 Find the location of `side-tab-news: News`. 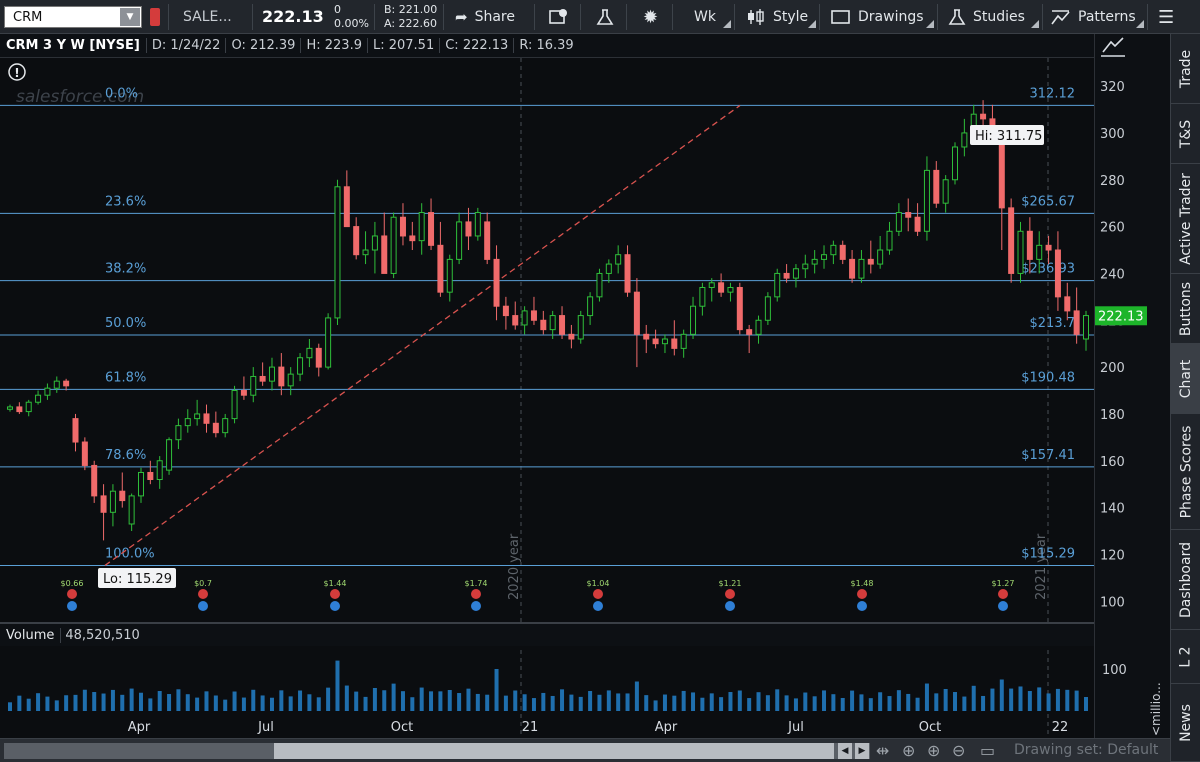

side-tab-news: News is located at coordinates (1185, 723).